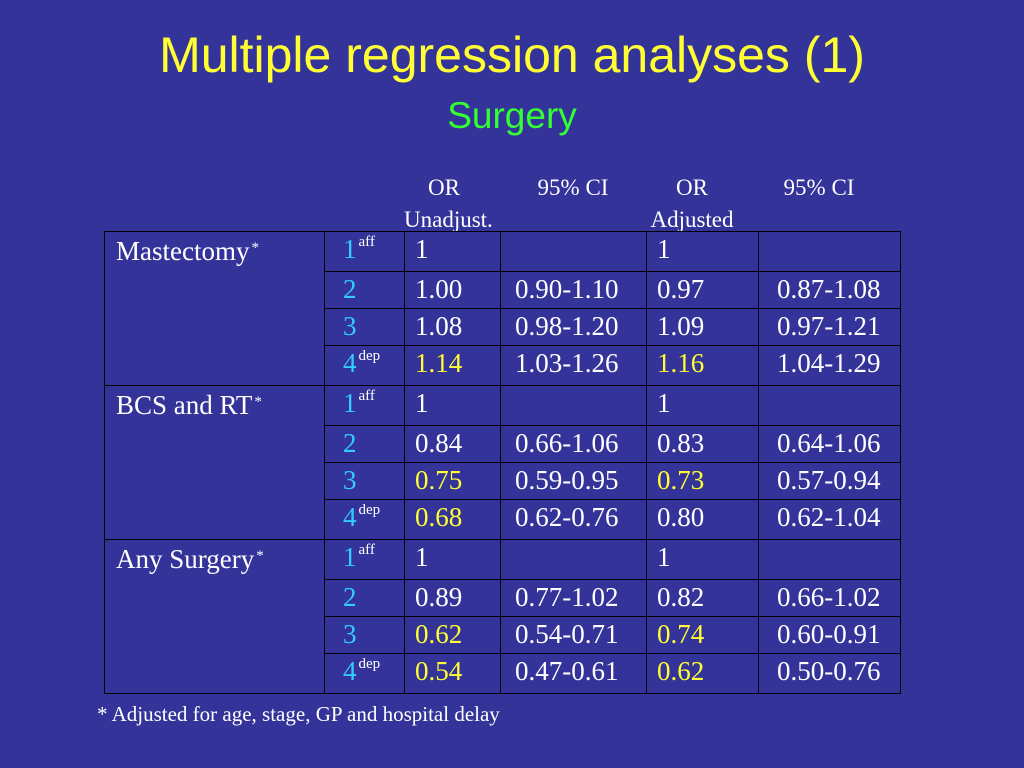  What do you see at coordinates (452, 598) in the screenshot?
I see `or-unadjusted-cell: 0.89` at bounding box center [452, 598].